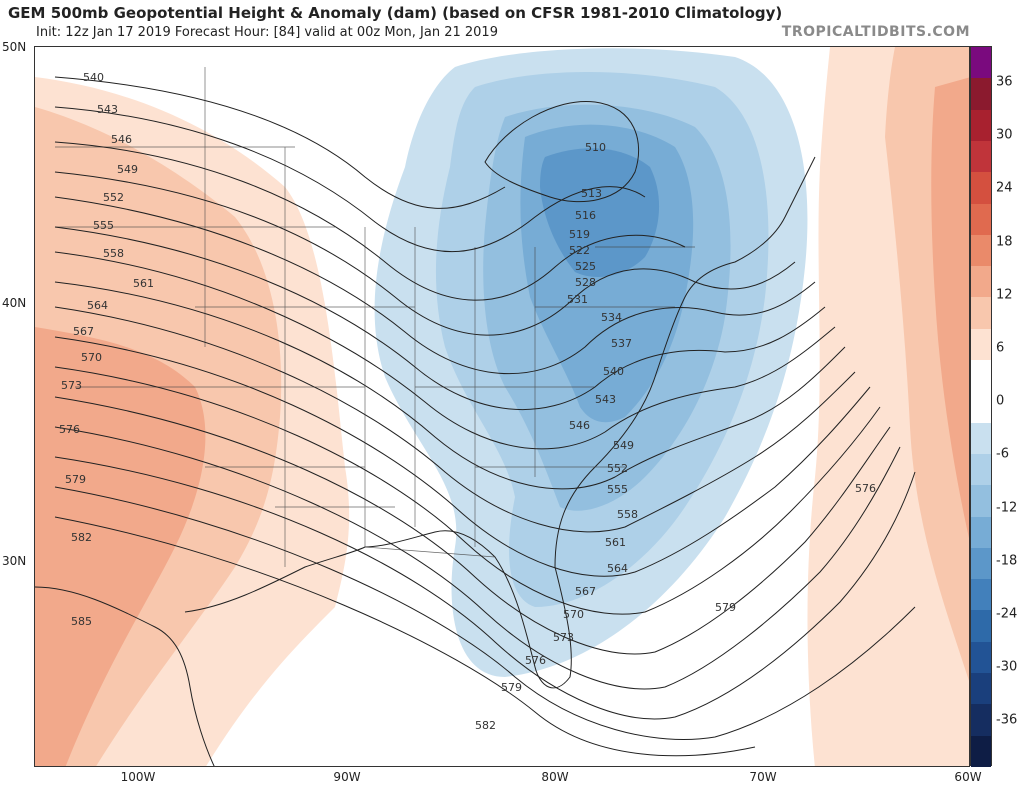 This screenshot has height=786, width=1024. Describe the element at coordinates (621, 343) in the screenshot. I see `contour-label: 537` at that location.